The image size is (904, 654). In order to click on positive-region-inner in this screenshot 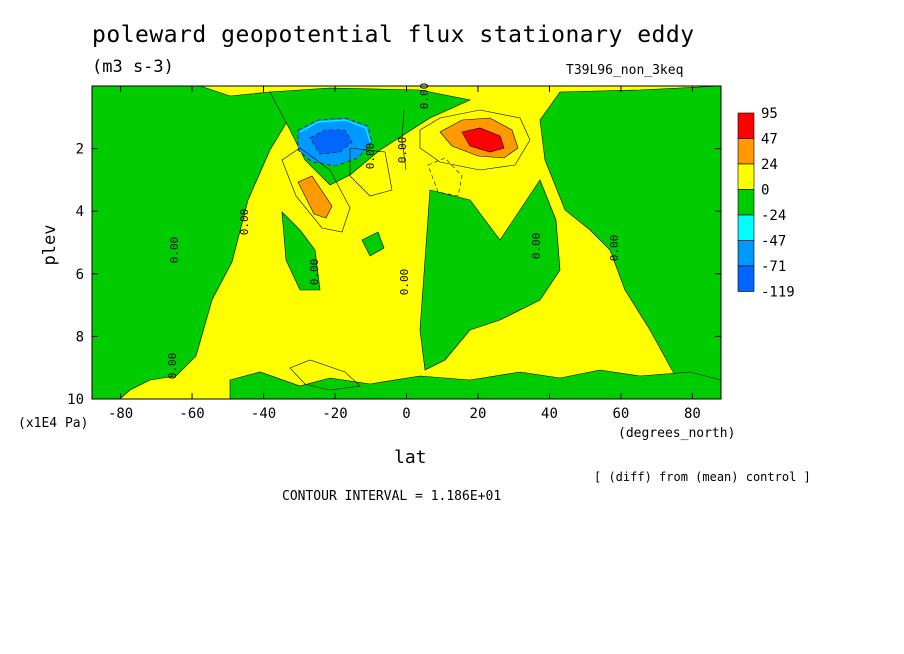, I will do `click(483, 140)`.